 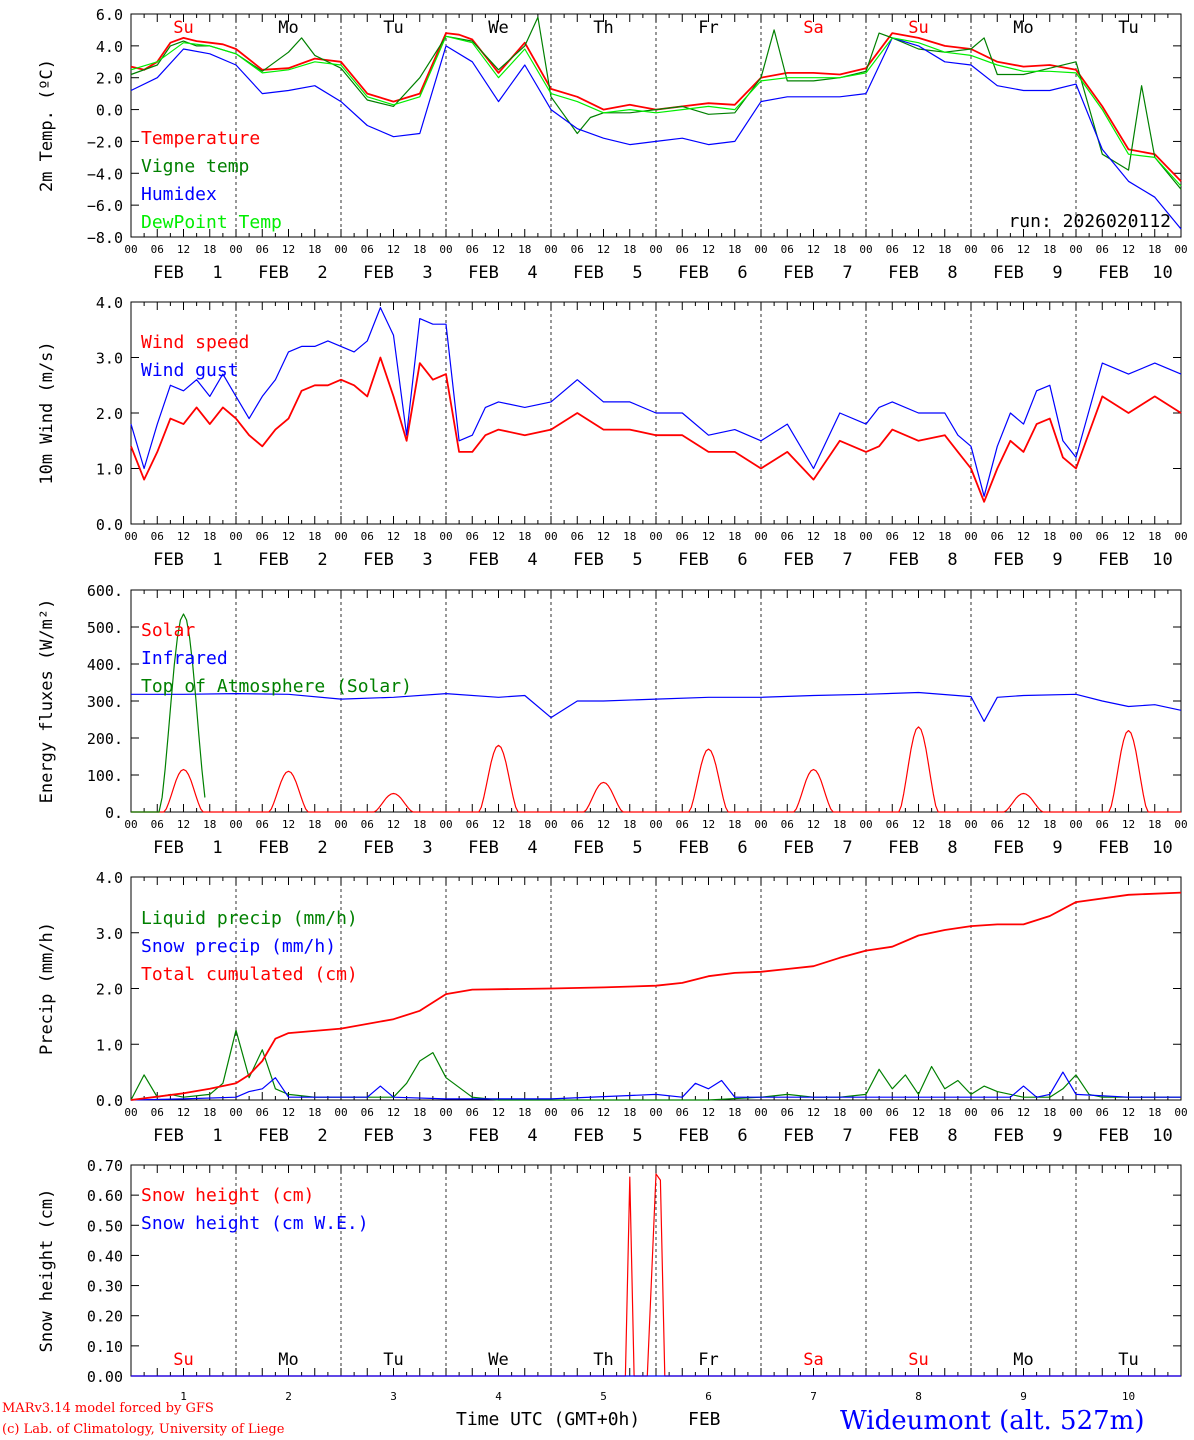 What do you see at coordinates (47, 988) in the screenshot?
I see `y-axis-label: Precip (mm/h)` at bounding box center [47, 988].